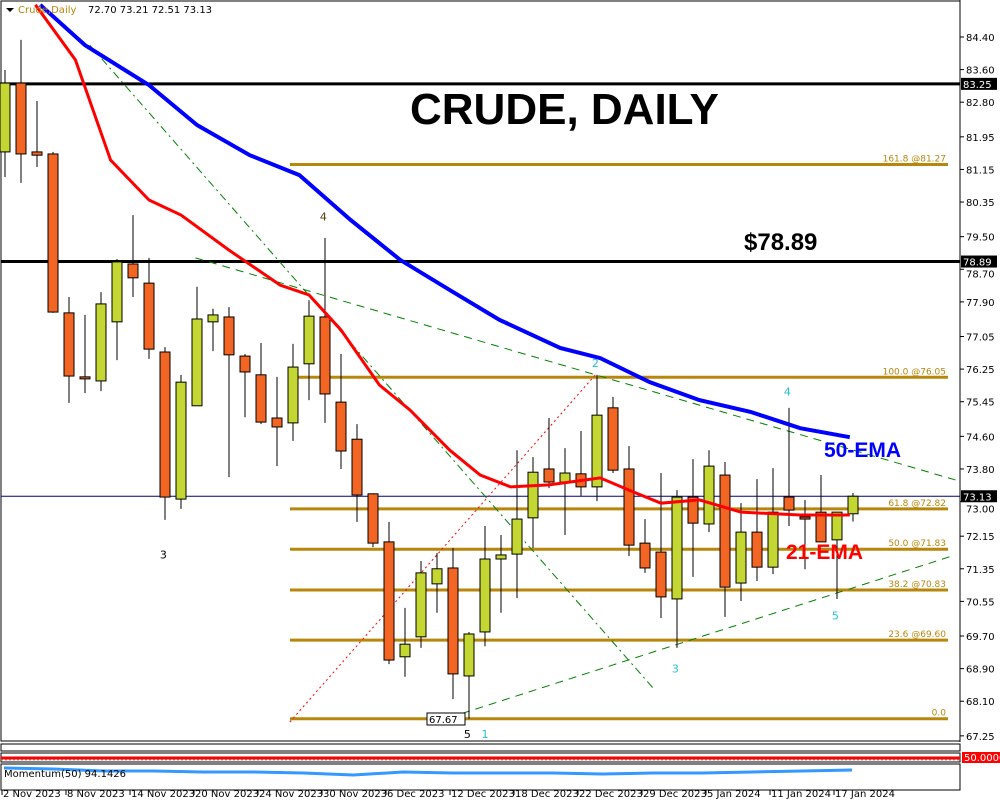 This screenshot has height=800, width=1000. Describe the element at coordinates (355, 794) in the screenshot. I see `time-tick-label: 30 Nov 2023` at that location.